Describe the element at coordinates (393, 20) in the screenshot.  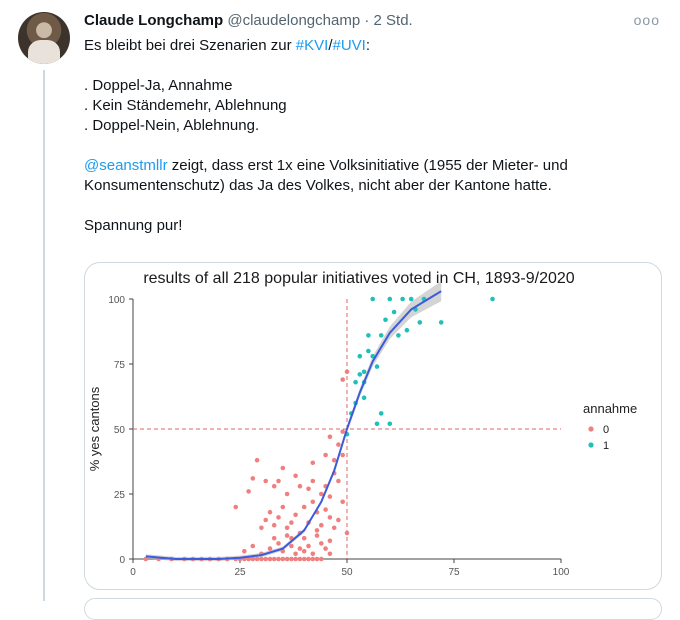
I see `timestamp: 2 Std.` at that location.